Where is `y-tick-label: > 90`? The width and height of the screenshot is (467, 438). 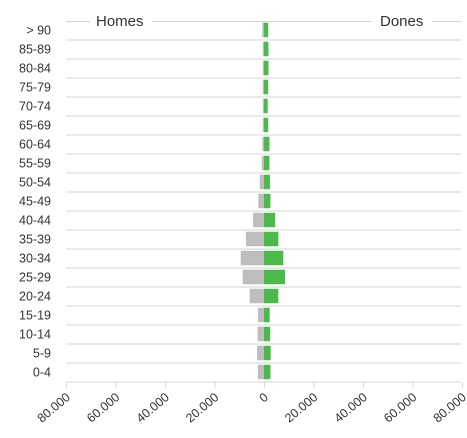
y-tick-label: > 90 is located at coordinates (38, 31).